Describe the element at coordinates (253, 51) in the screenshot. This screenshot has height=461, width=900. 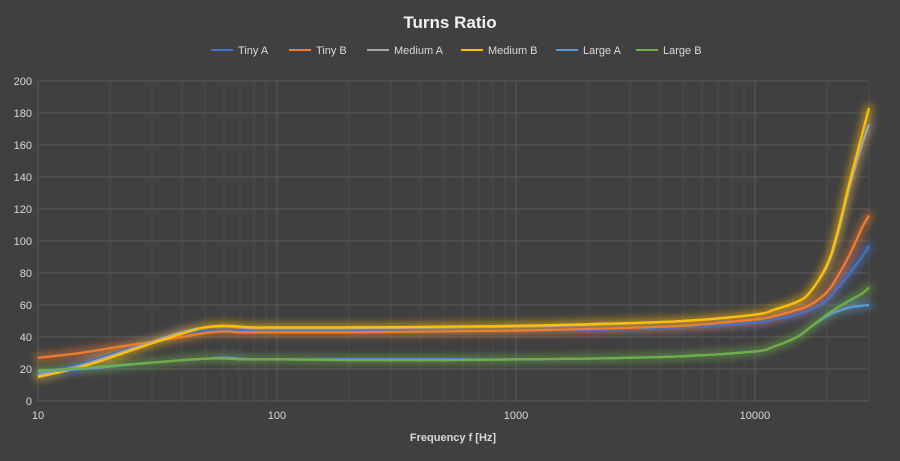
I see `legend-label: Tiny A` at that location.